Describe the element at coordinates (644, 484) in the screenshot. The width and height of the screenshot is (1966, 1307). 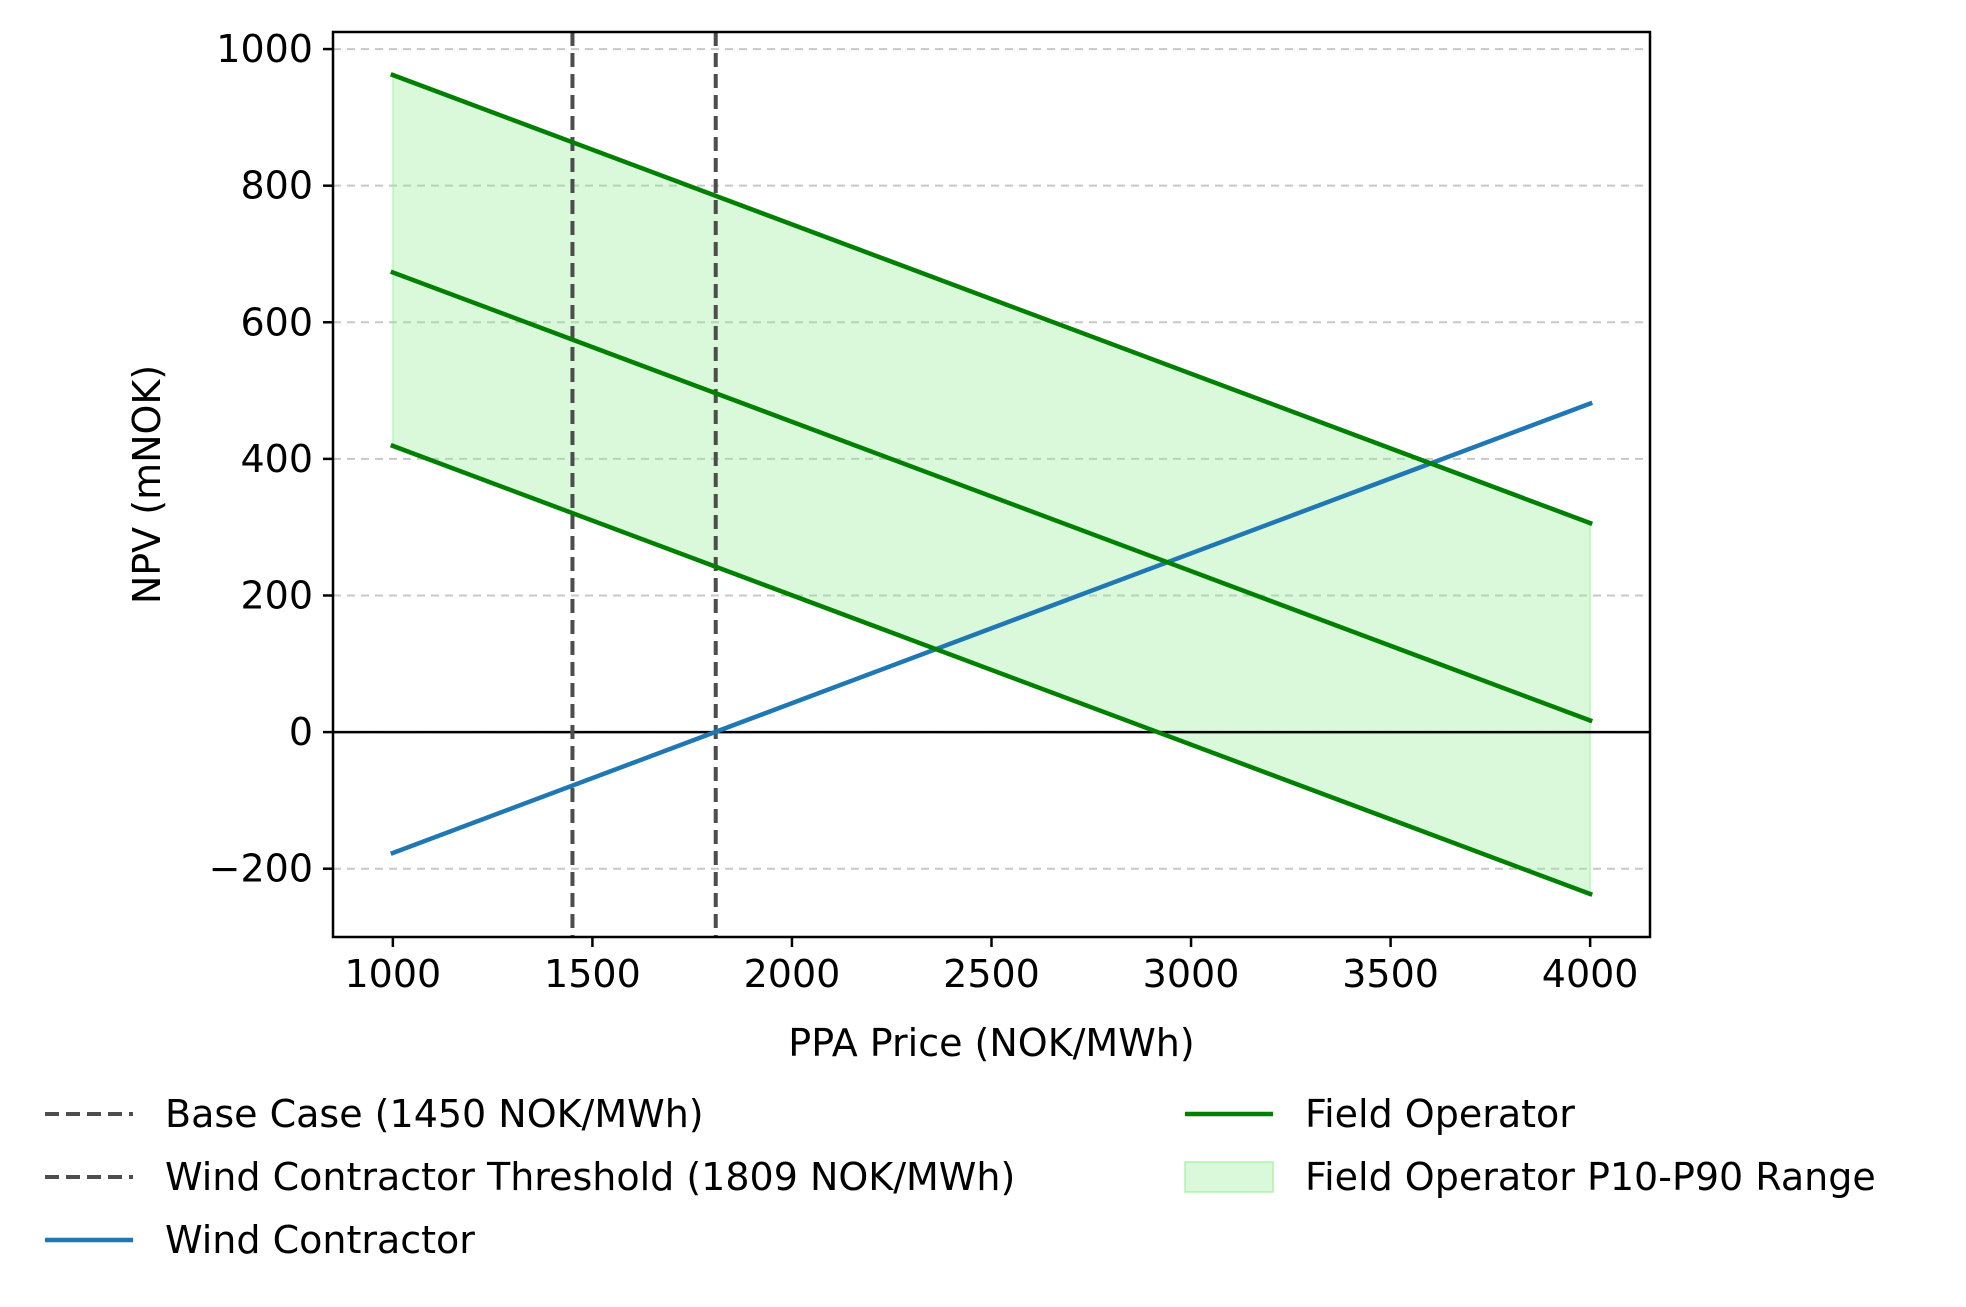
I see `vline-layer` at that location.